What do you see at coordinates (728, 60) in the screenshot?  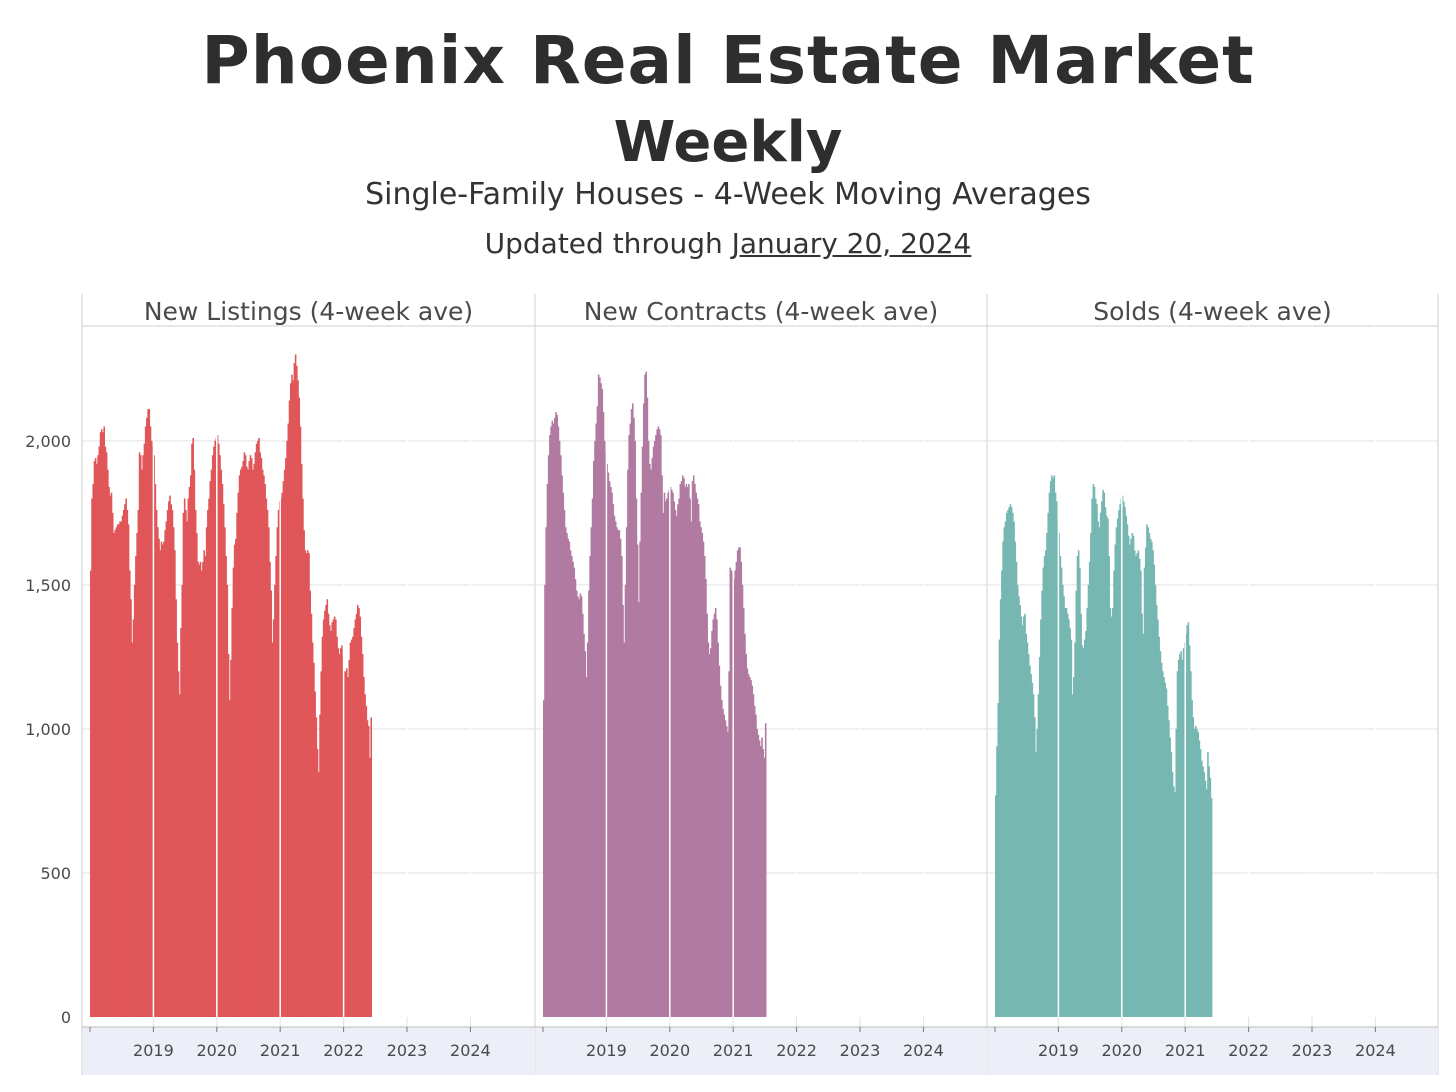 I see `page-title: Phoenix Real Estate Market` at bounding box center [728, 60].